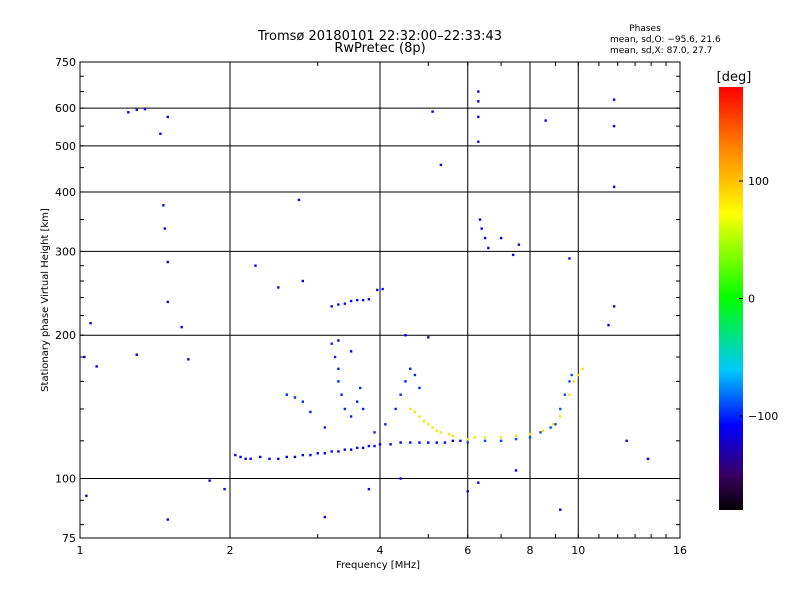 Image resolution: width=800 pixels, height=600 pixels. Describe the element at coordinates (65, 146) in the screenshot. I see `y-tick-label: 500` at that location.